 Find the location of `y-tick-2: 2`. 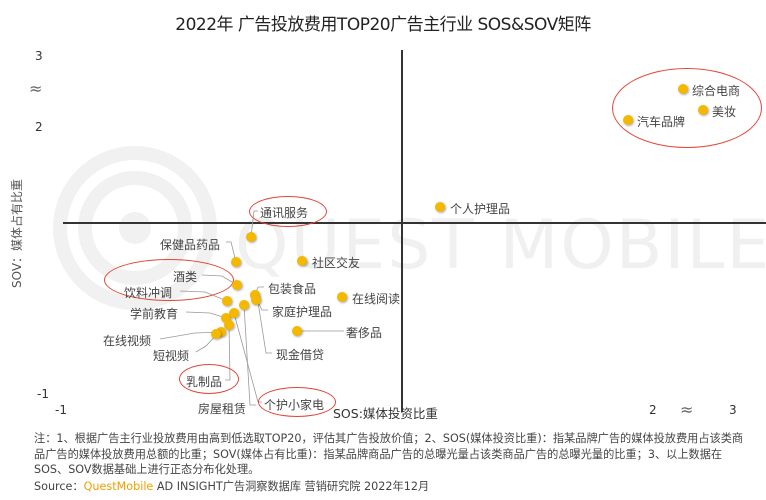

y-tick-2: 2 is located at coordinates (39, 127).